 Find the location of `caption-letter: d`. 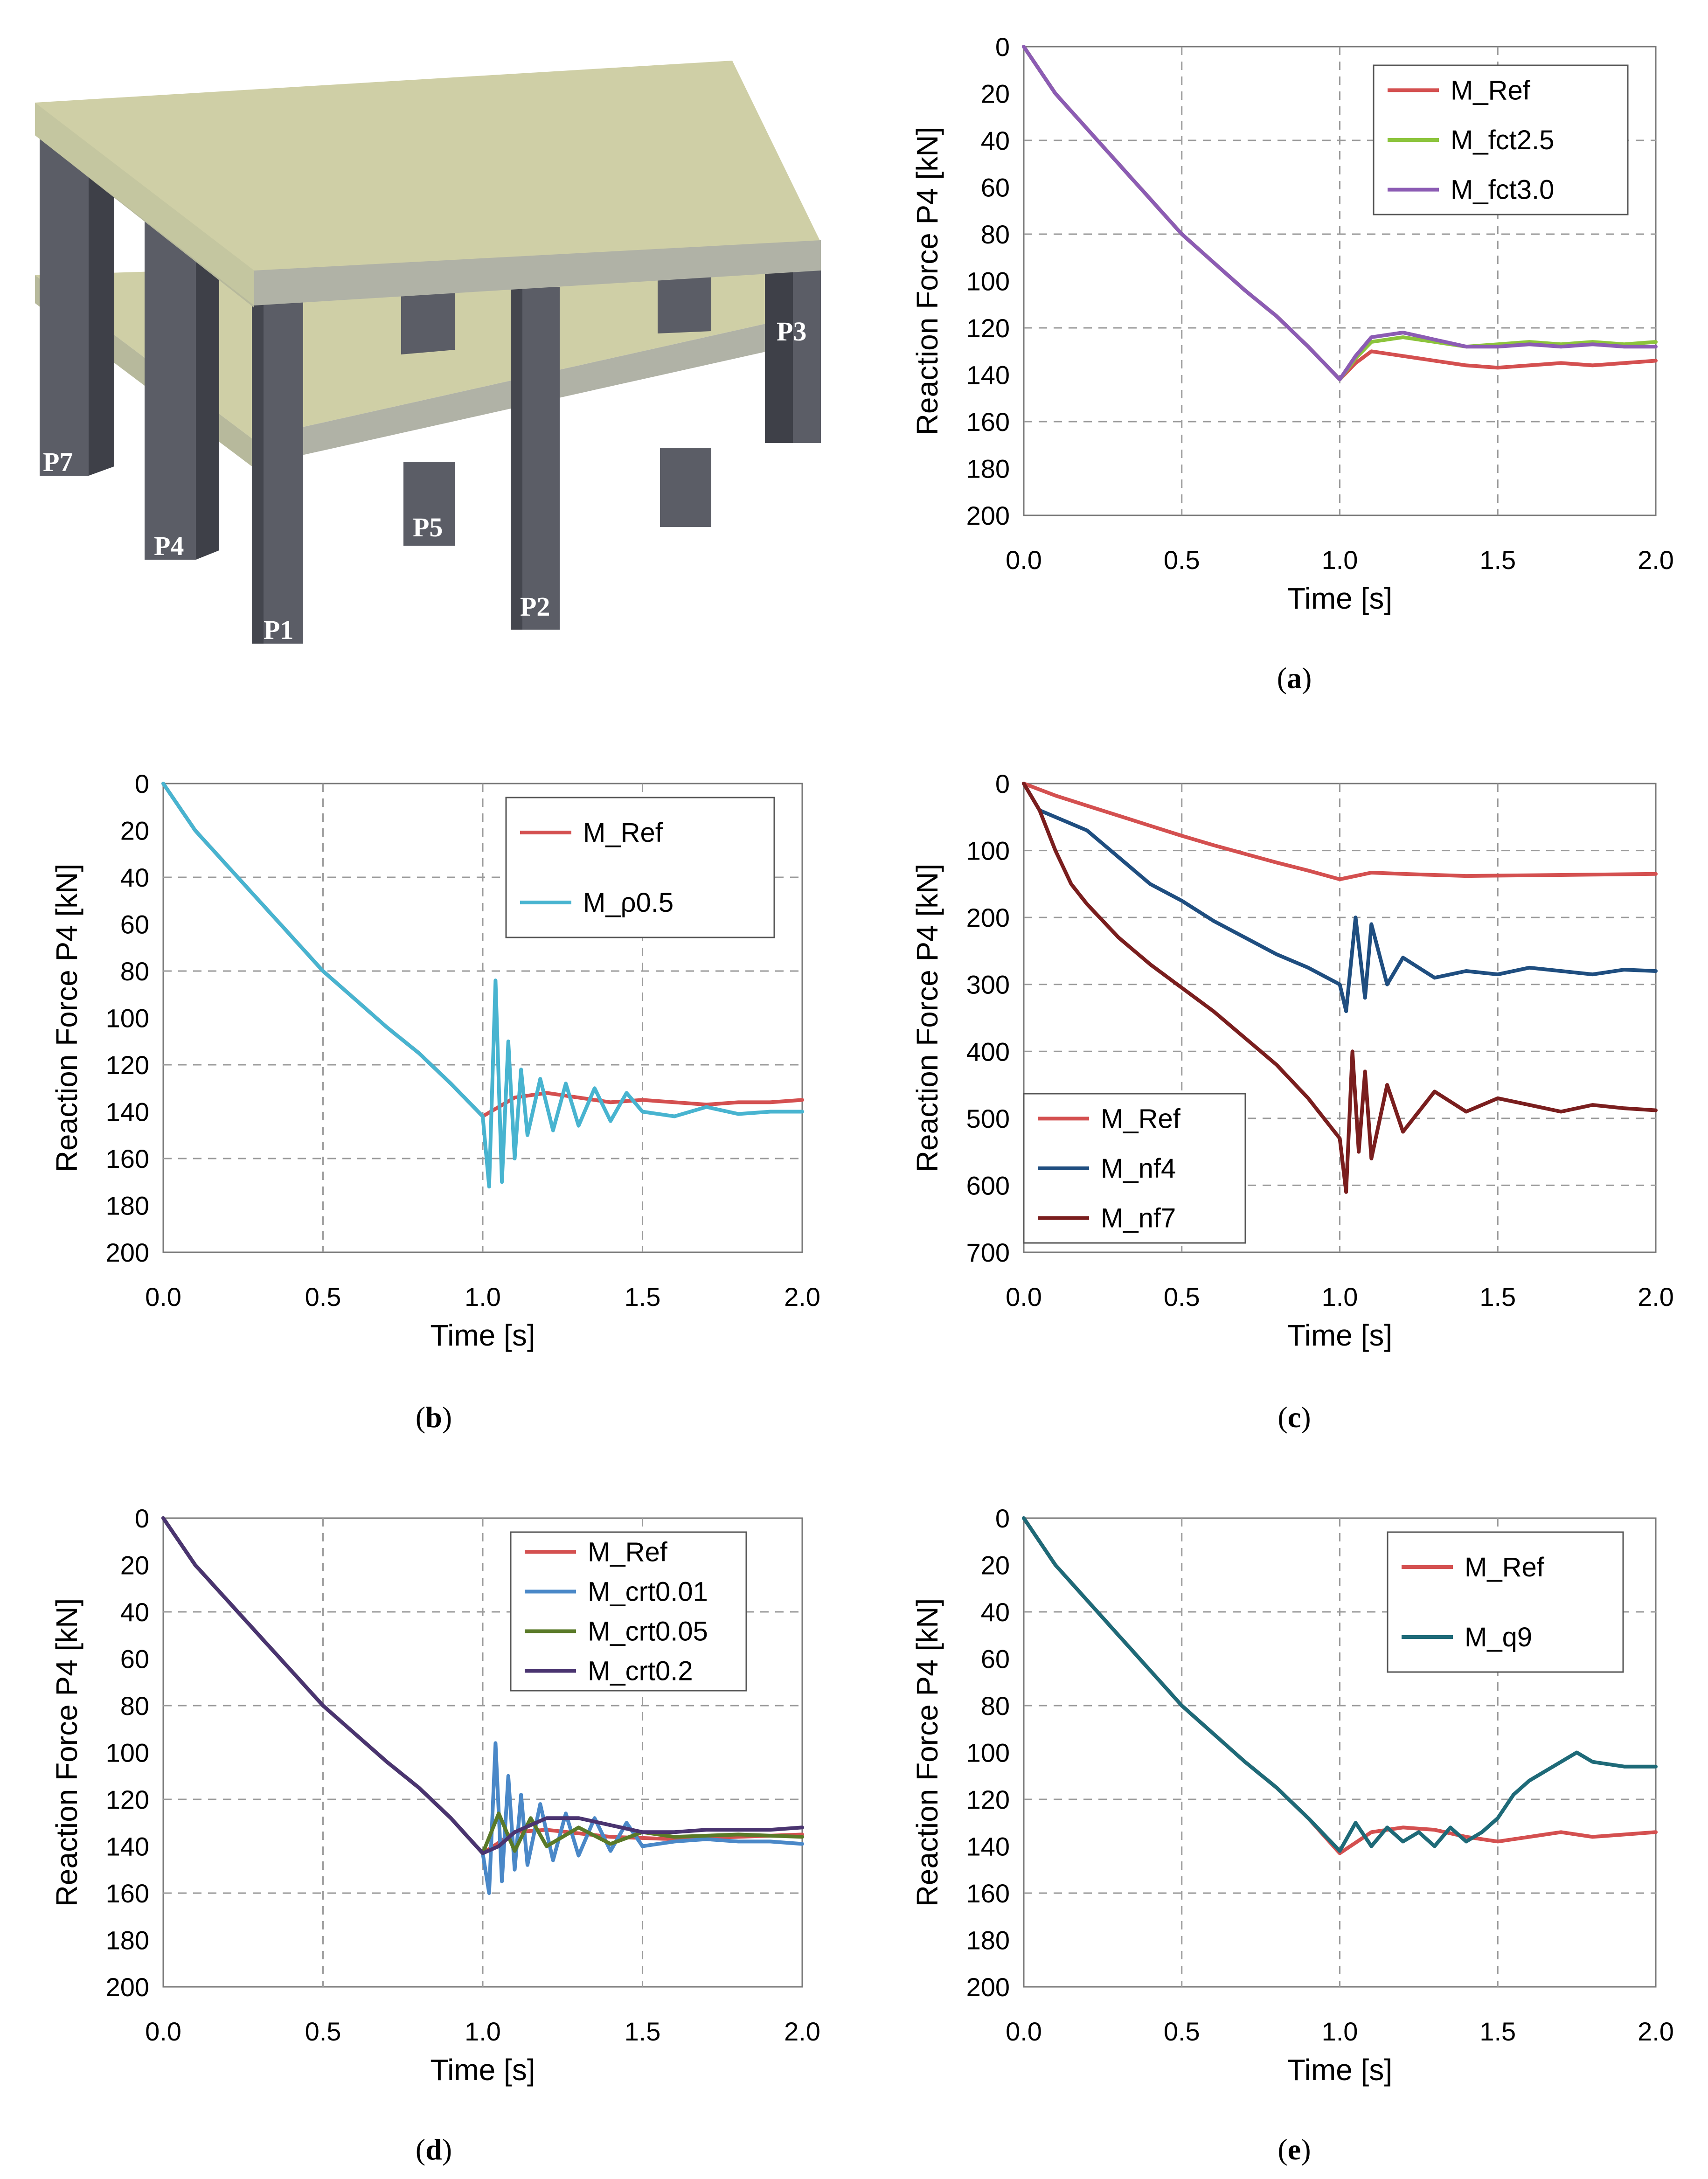

caption-letter: d is located at coordinates (433, 2149).